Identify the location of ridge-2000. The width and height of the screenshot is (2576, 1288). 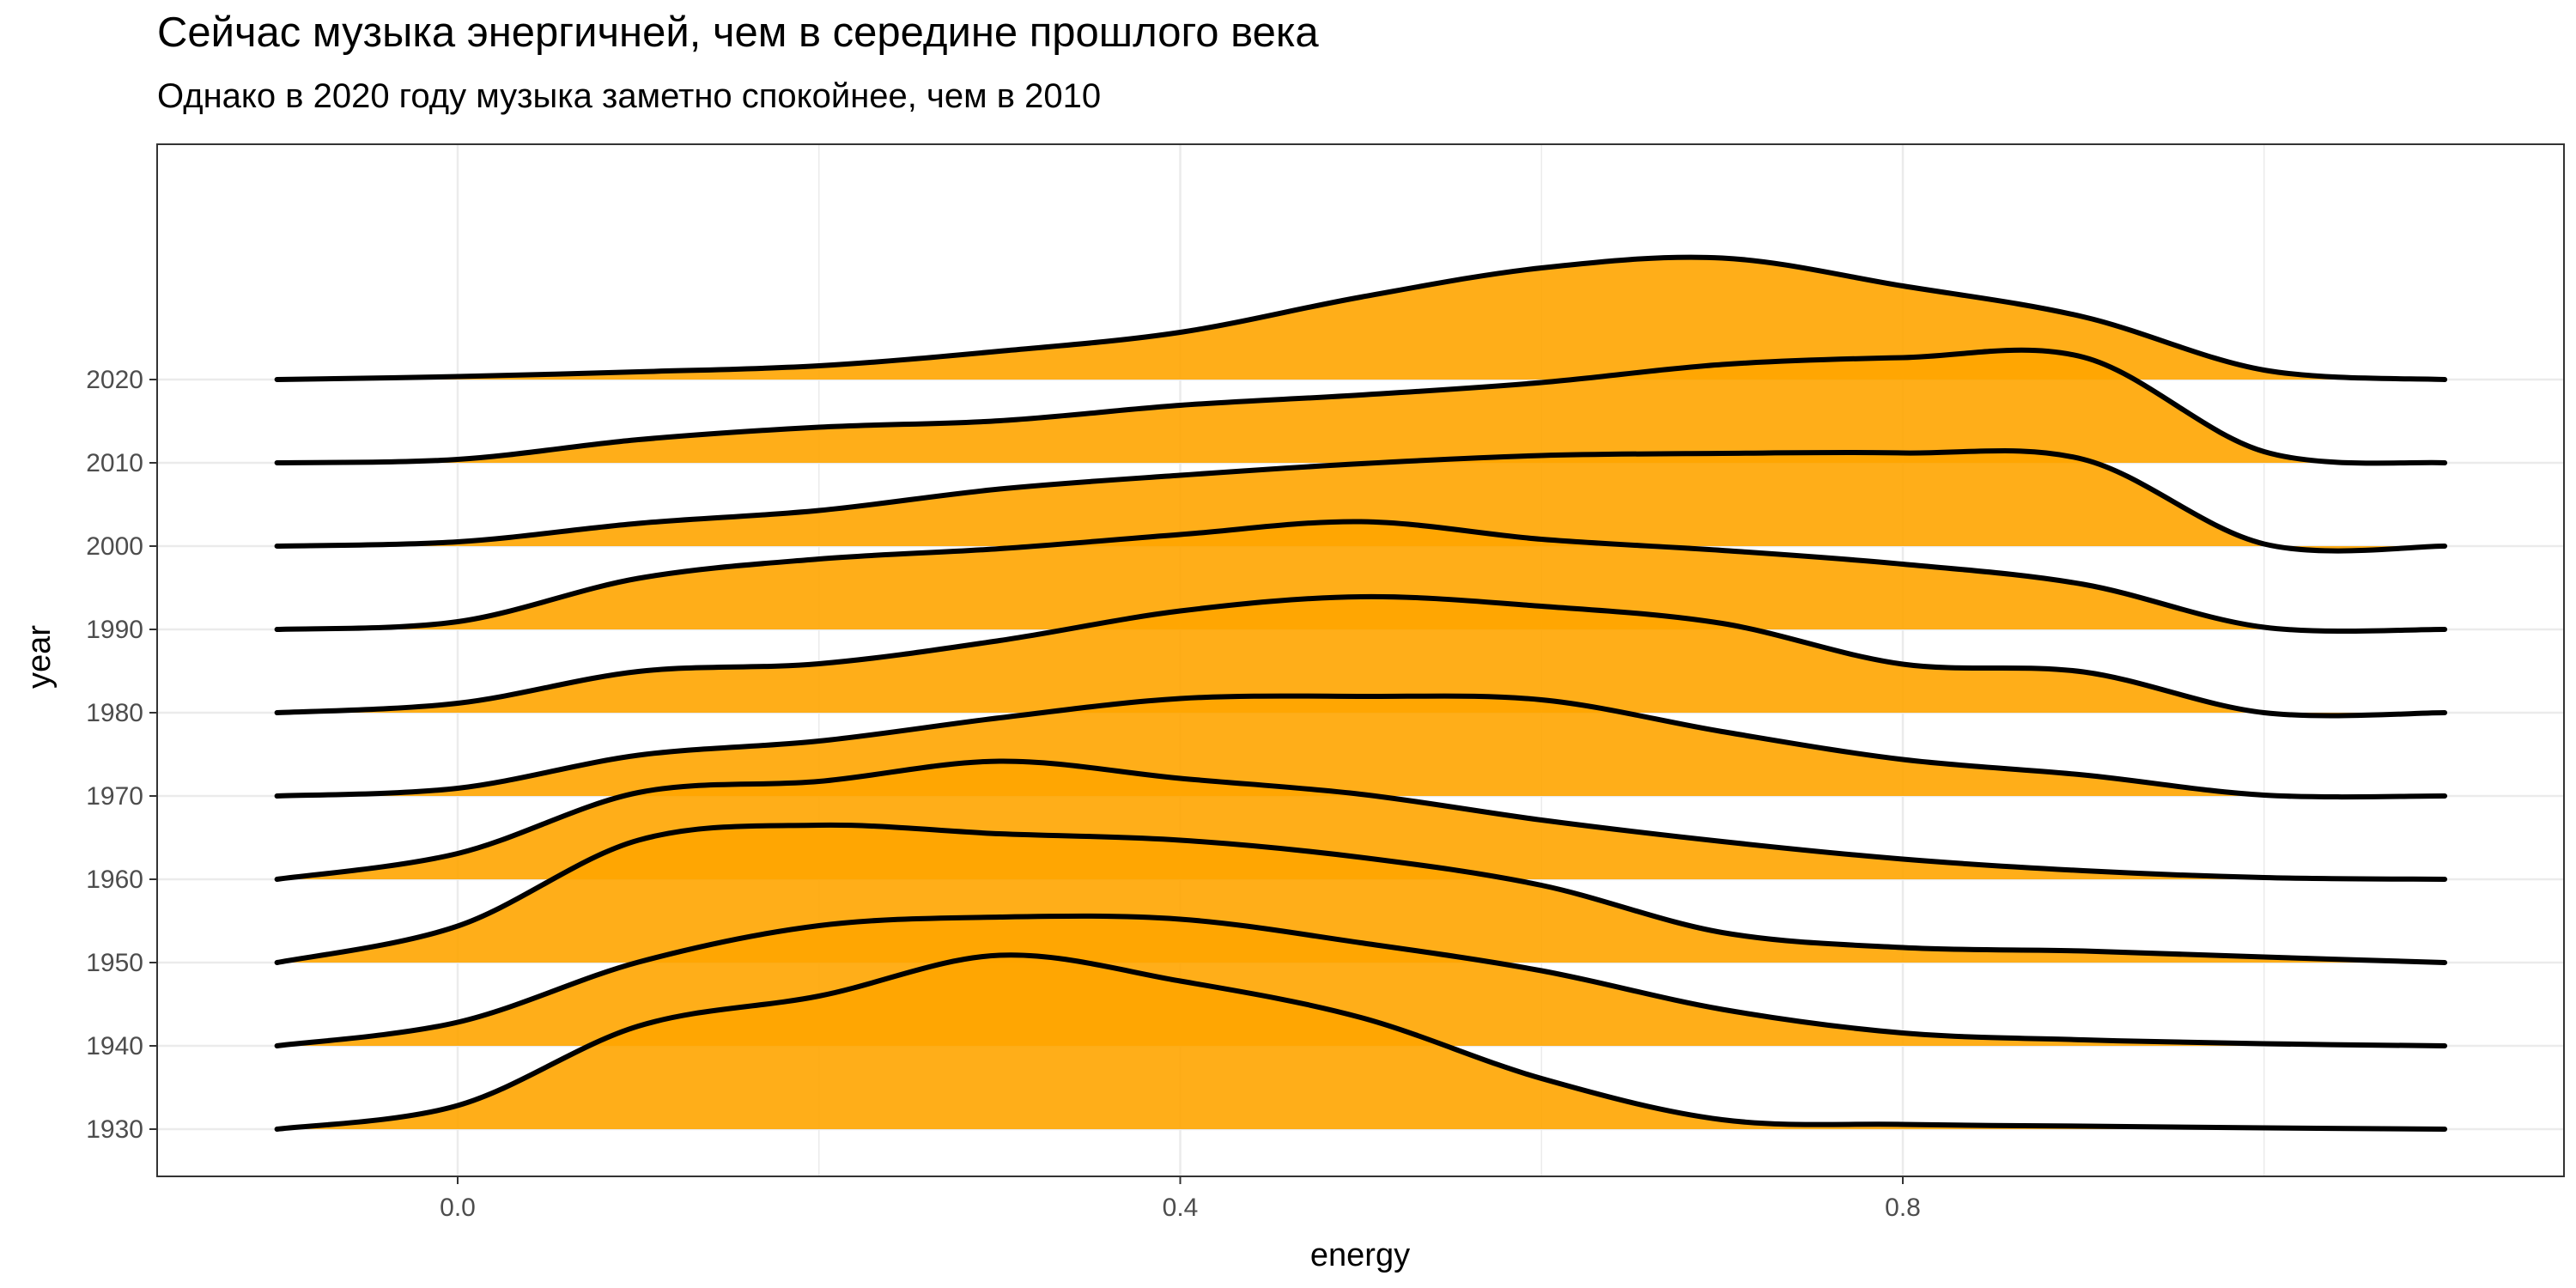
(1361, 501).